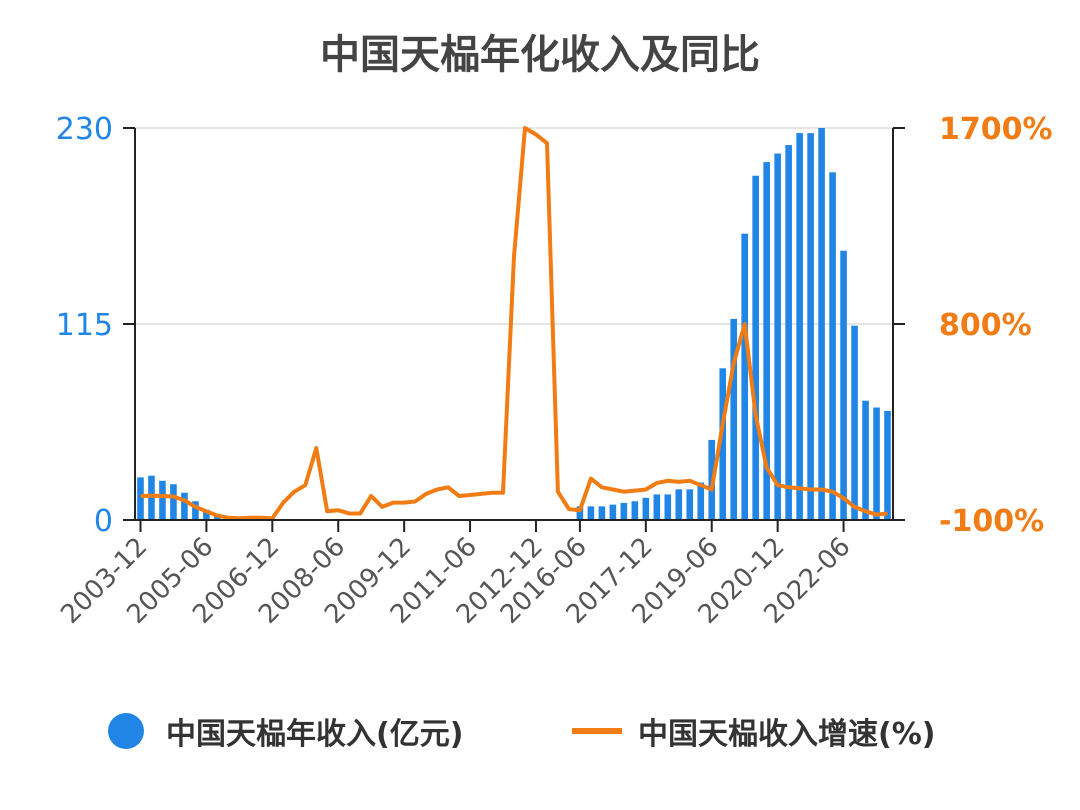 This screenshot has height=810, width=1080. What do you see at coordinates (996, 129) in the screenshot?
I see `right-tick-label: 1700%` at bounding box center [996, 129].